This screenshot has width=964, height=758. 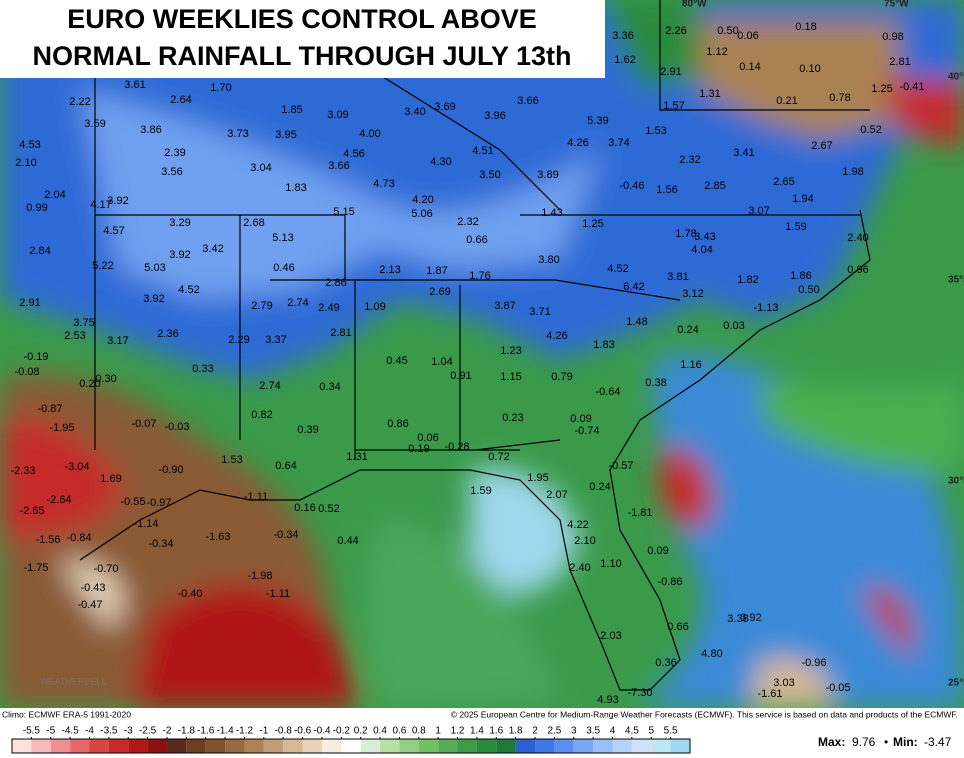 What do you see at coordinates (440, 162) in the screenshot?
I see `value-label: 4.30` at bounding box center [440, 162].